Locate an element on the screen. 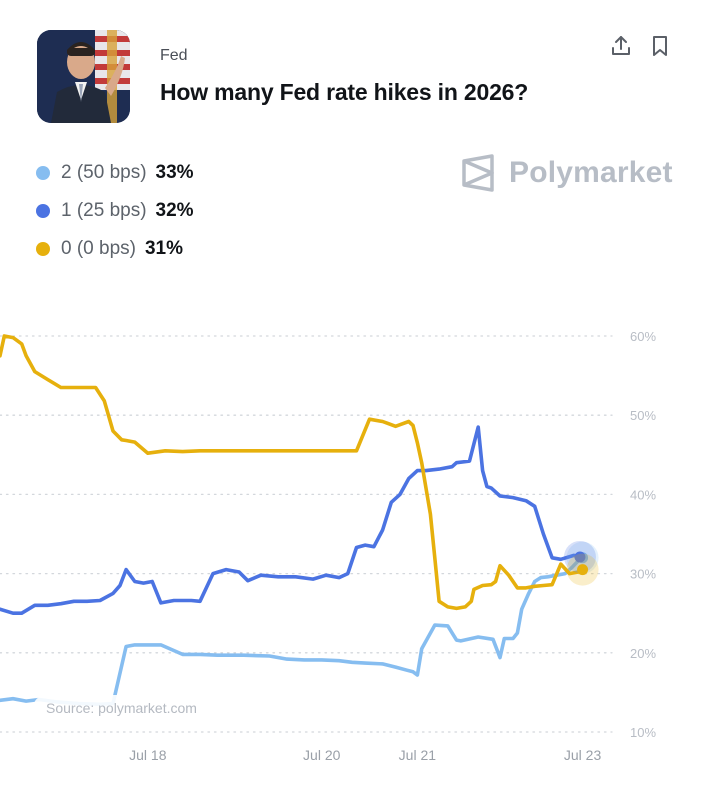 The width and height of the screenshot is (709, 800). x-tick-label: Jul 21 is located at coordinates (418, 755).